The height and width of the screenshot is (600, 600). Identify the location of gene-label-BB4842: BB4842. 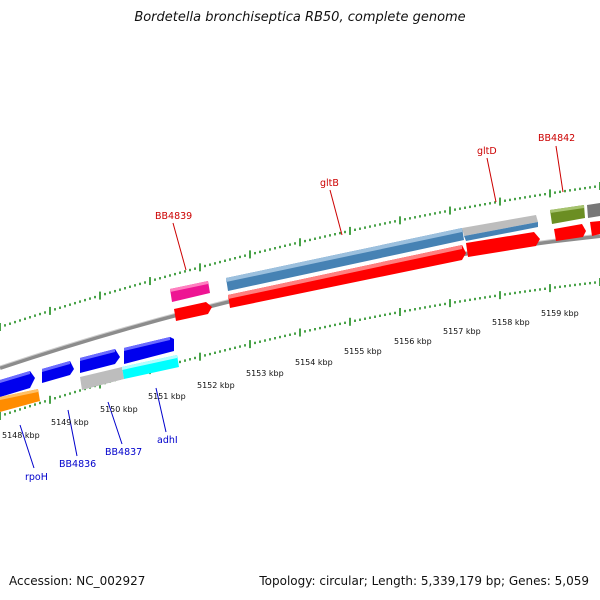
(556, 138).